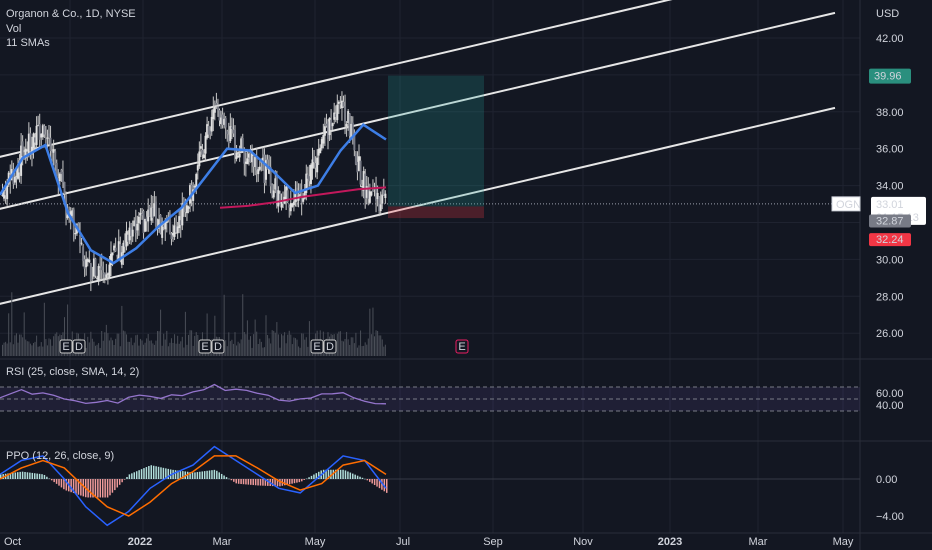  What do you see at coordinates (71, 14) in the screenshot?
I see `symbol-title: Organon & Co., 1D, NYSE` at bounding box center [71, 14].